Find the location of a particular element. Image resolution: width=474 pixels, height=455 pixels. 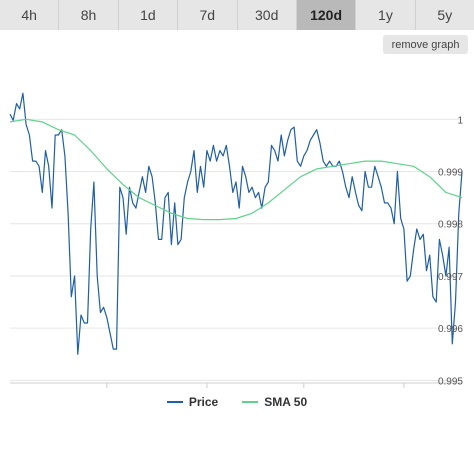

legend-label: Price is located at coordinates (203, 402).